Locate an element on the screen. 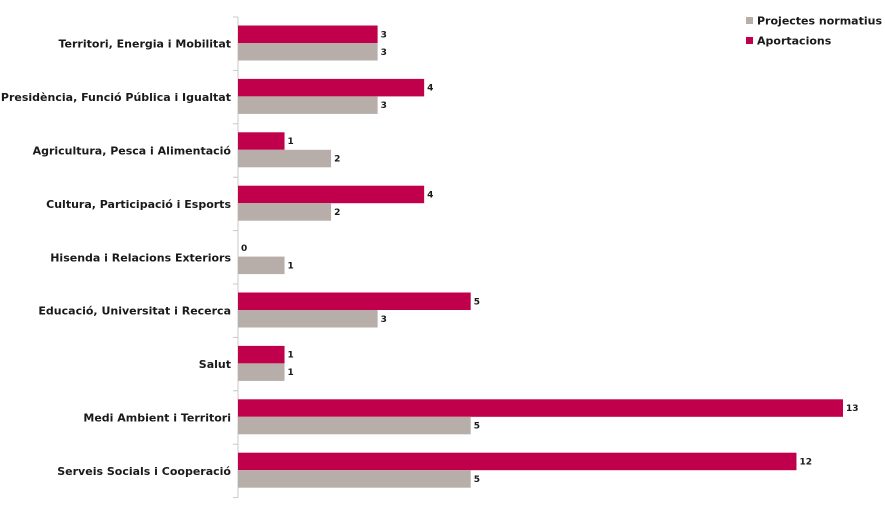 This screenshot has width=885, height=507. legend-label: Aportacions is located at coordinates (794, 41).